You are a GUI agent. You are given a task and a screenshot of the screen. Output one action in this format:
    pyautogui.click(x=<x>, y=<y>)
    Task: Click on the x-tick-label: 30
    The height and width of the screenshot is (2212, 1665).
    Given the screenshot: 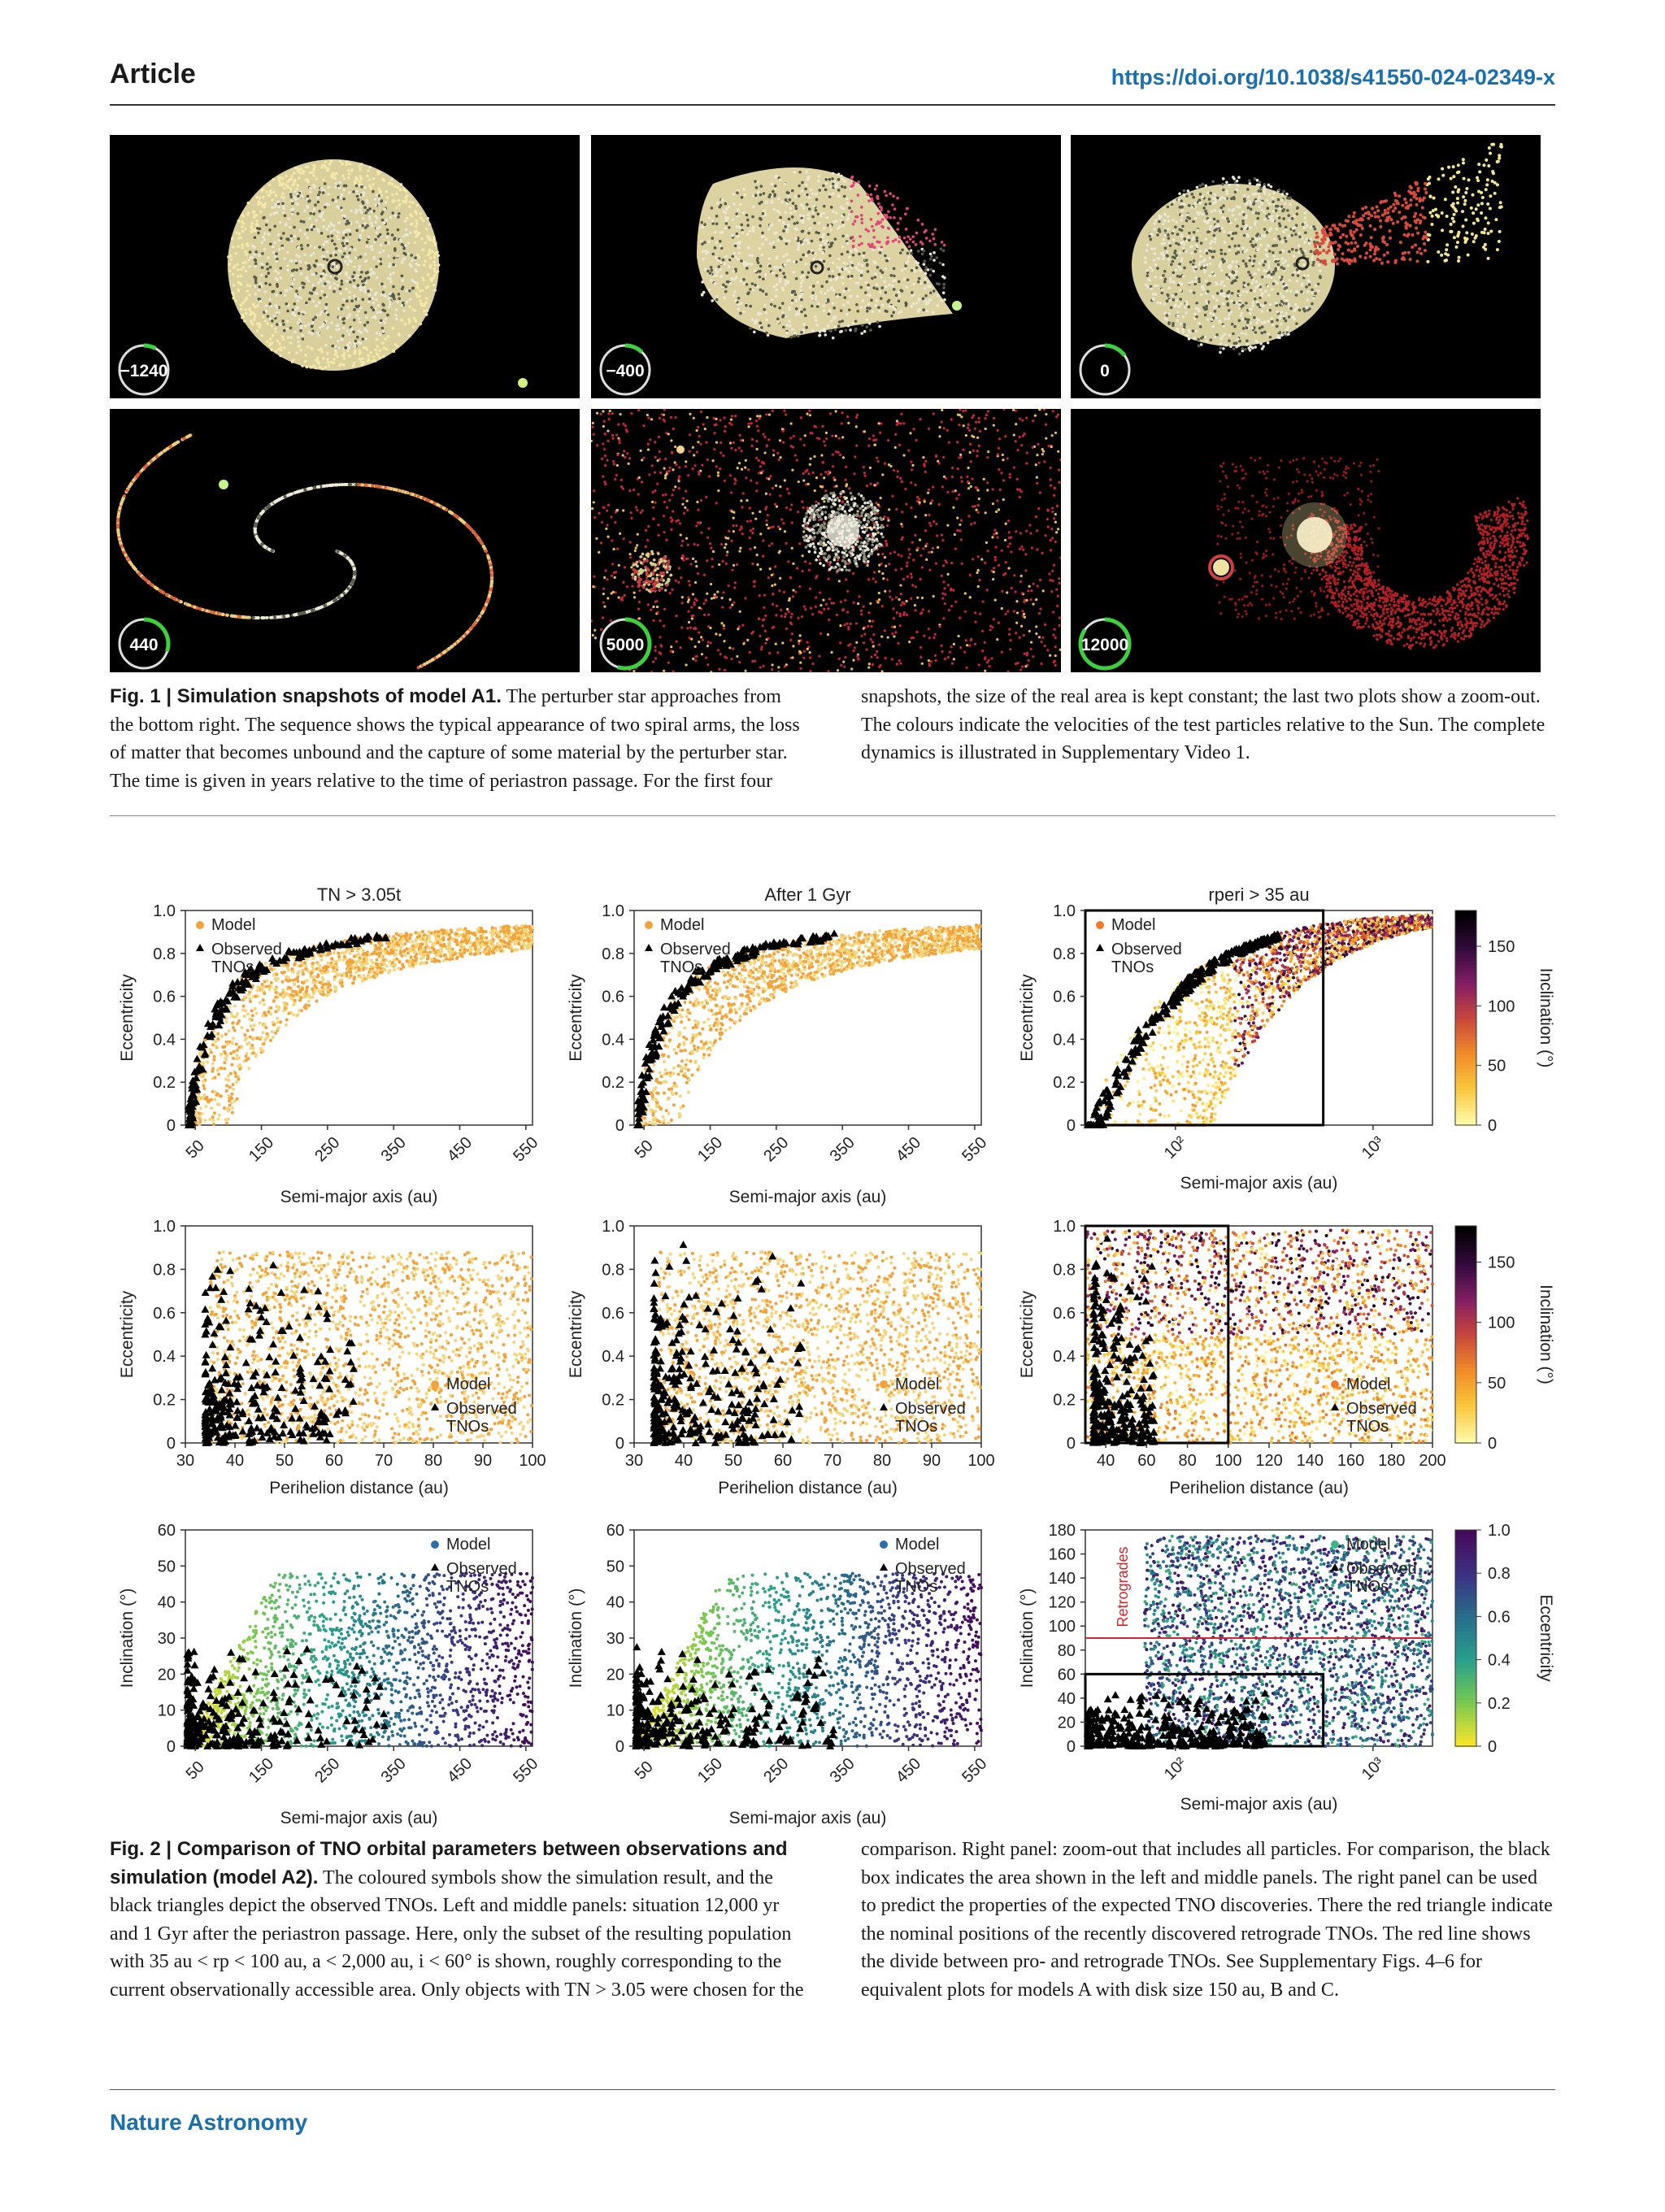 What is the action you would take?
    pyautogui.click(x=185, y=1461)
    